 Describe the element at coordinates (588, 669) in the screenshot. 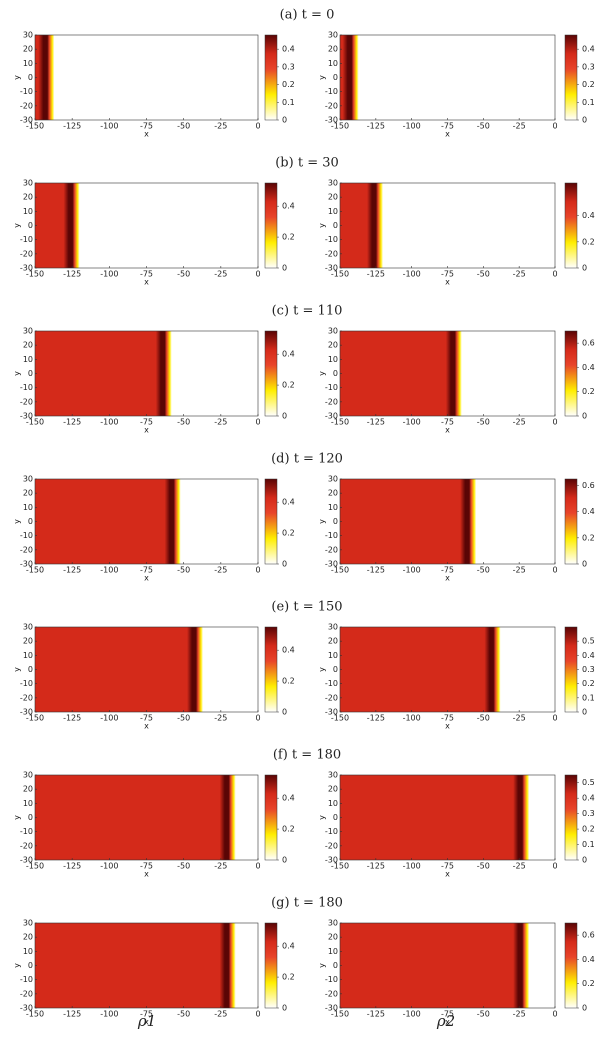

I see `colorbar-tick-label: 0.3` at that location.